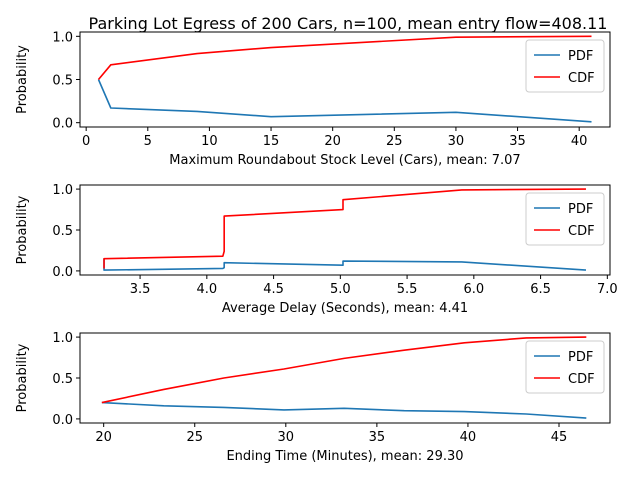 Image resolution: width=640 pixels, height=480 pixels. I want to click on x-axis-label: Average Delay (Seconds), mean: 4.41, so click(345, 308).